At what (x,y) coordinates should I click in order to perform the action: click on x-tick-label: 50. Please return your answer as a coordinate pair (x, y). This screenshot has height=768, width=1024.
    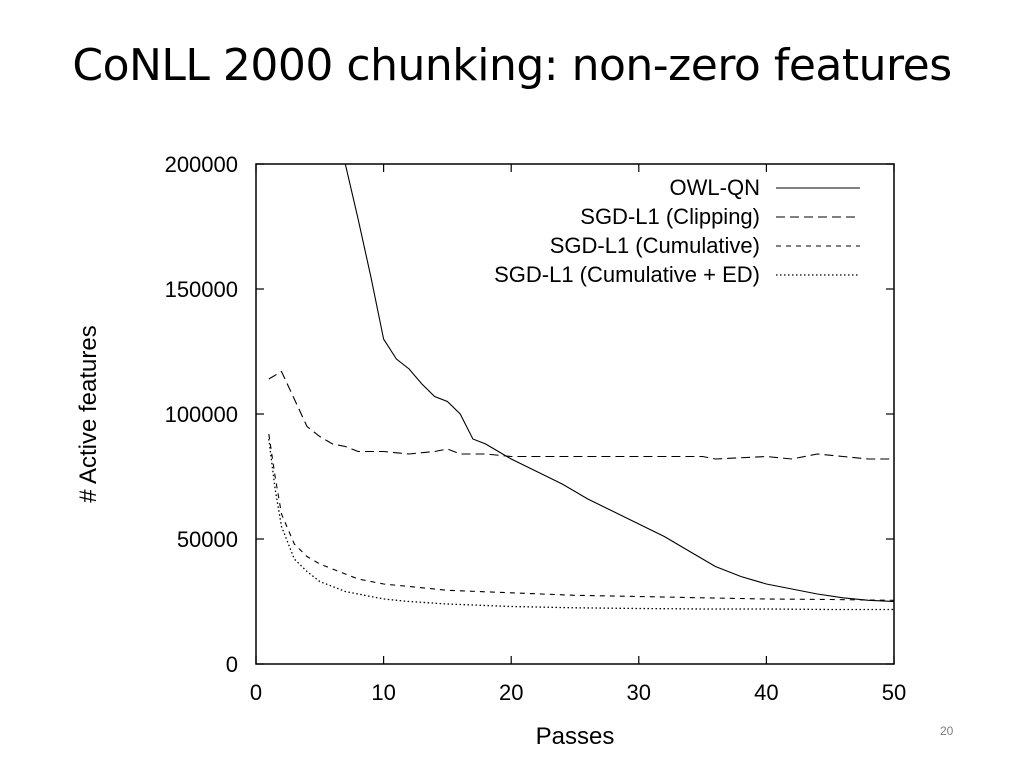
    Looking at the image, I should click on (894, 692).